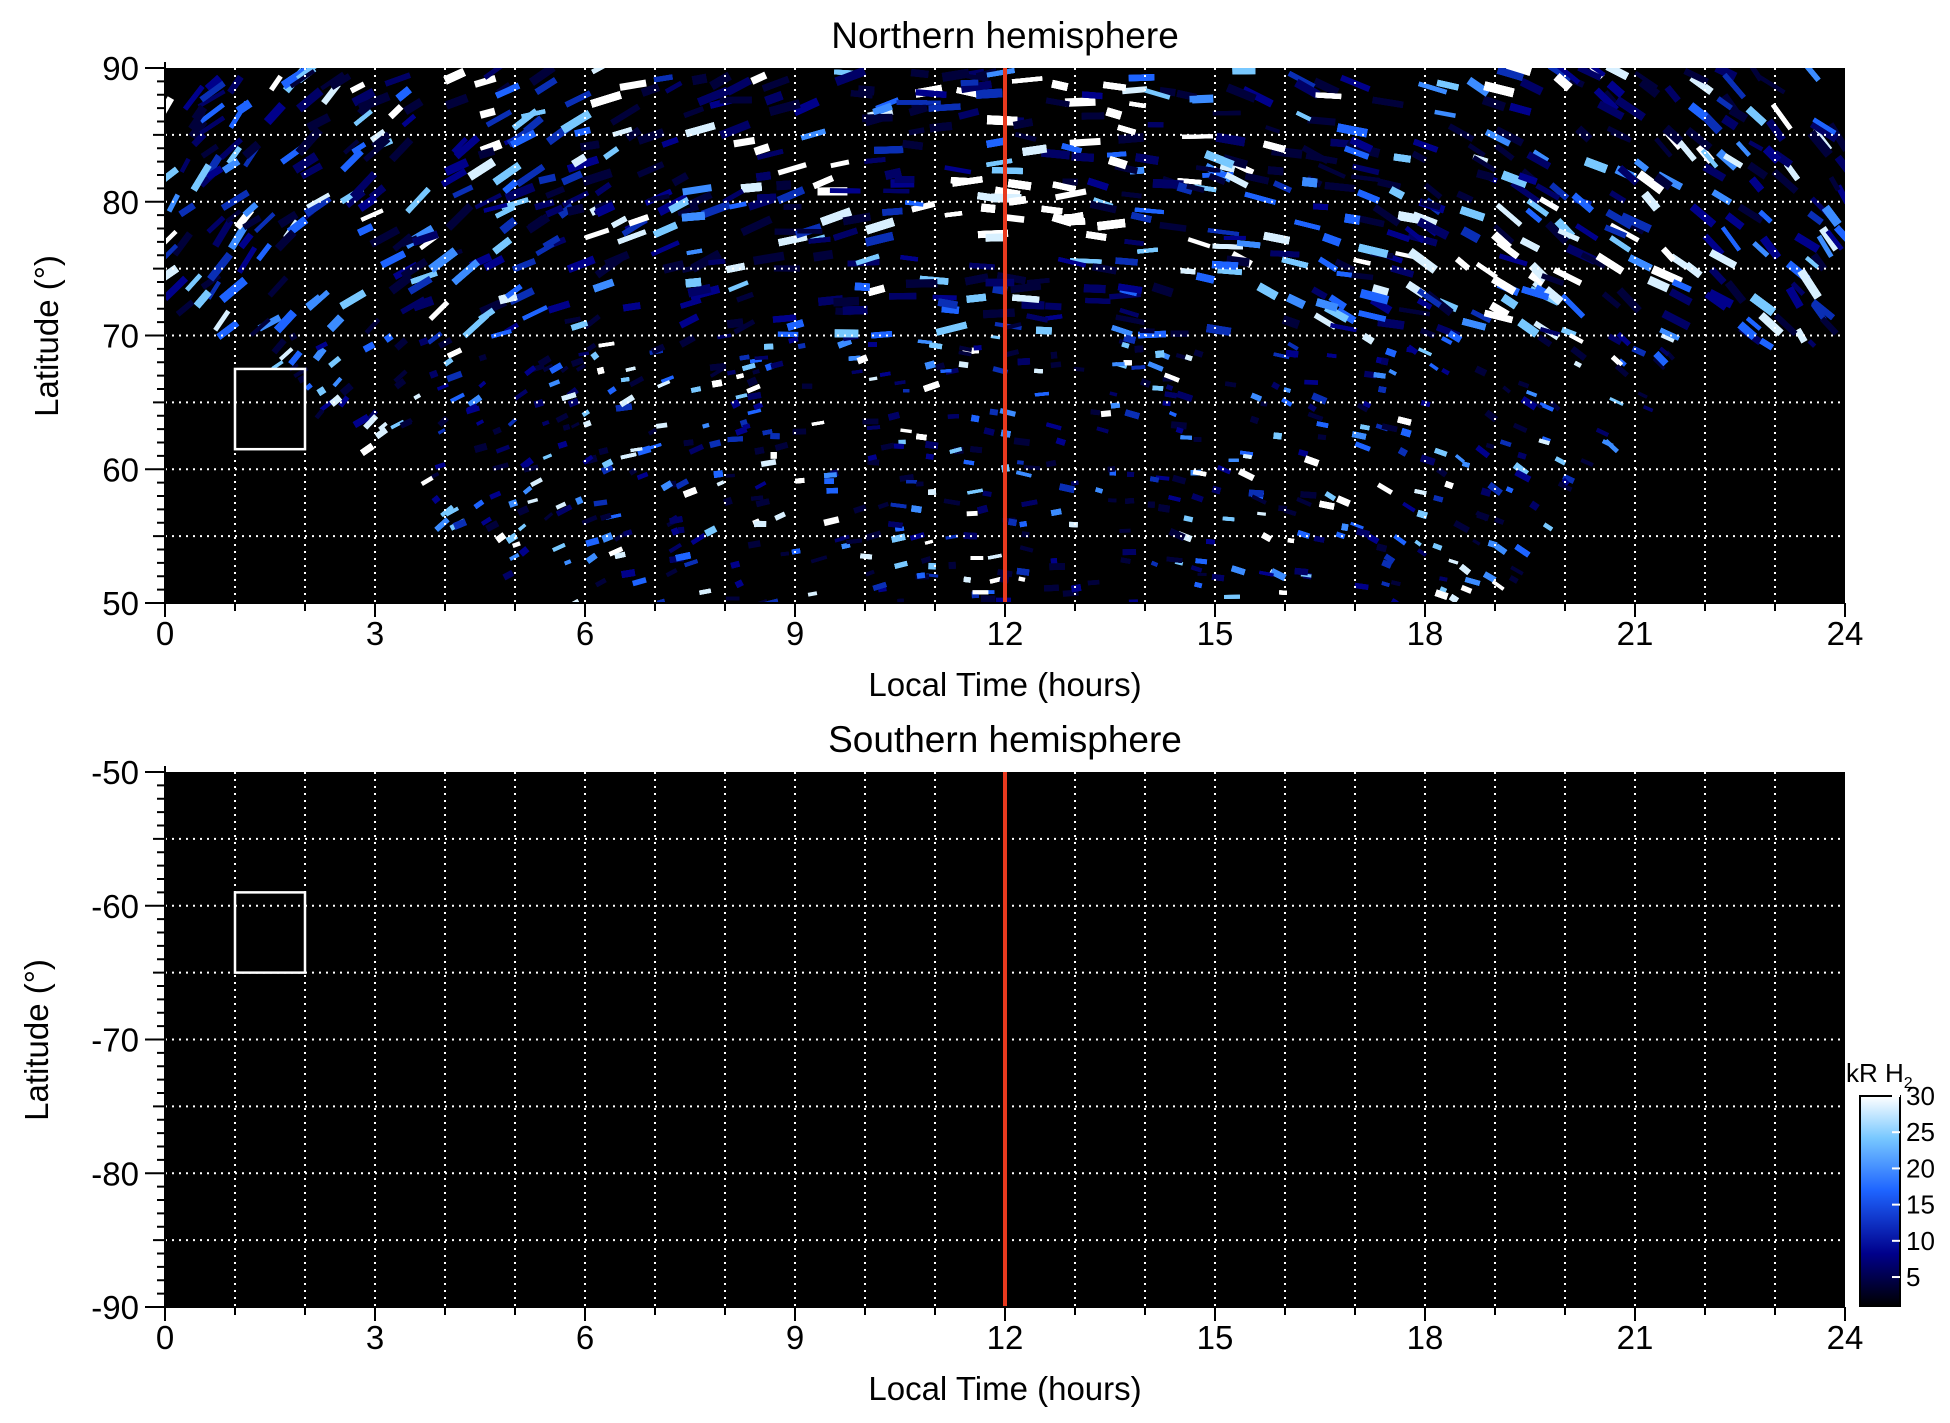  What do you see at coordinates (1005, 35) in the screenshot?
I see `northern-title: Northern hemisphere` at bounding box center [1005, 35].